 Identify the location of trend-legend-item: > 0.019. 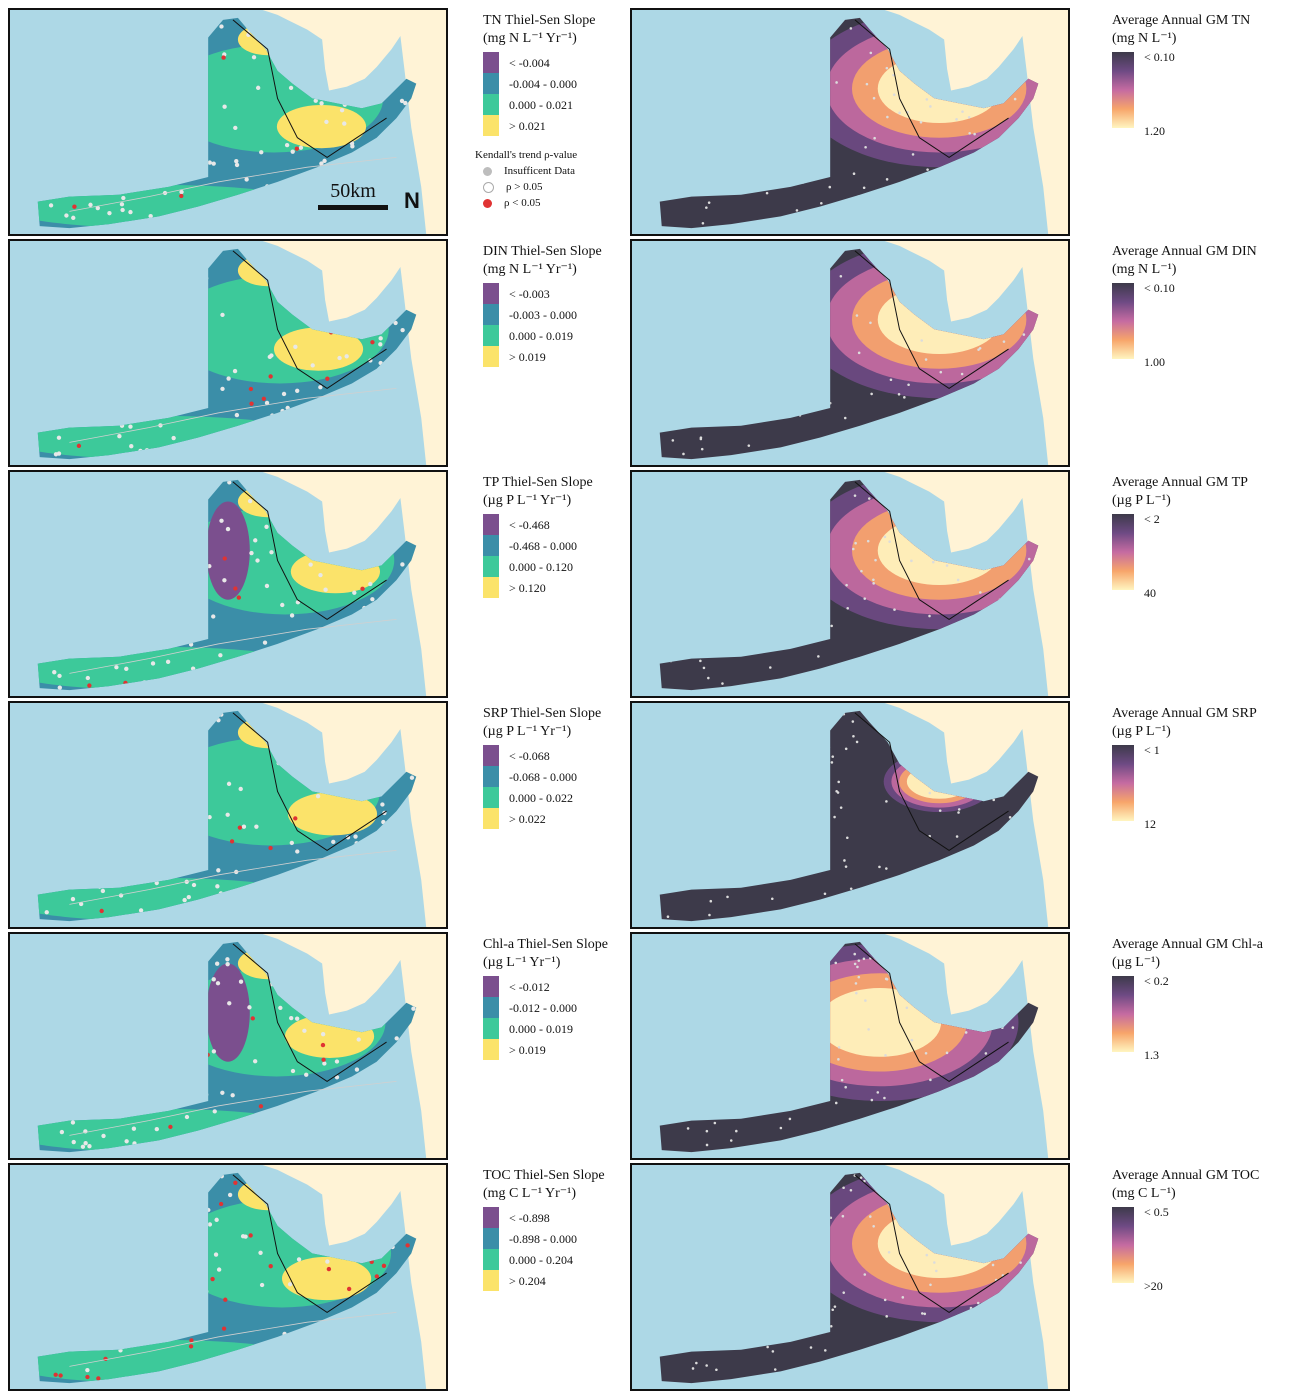
(514, 356).